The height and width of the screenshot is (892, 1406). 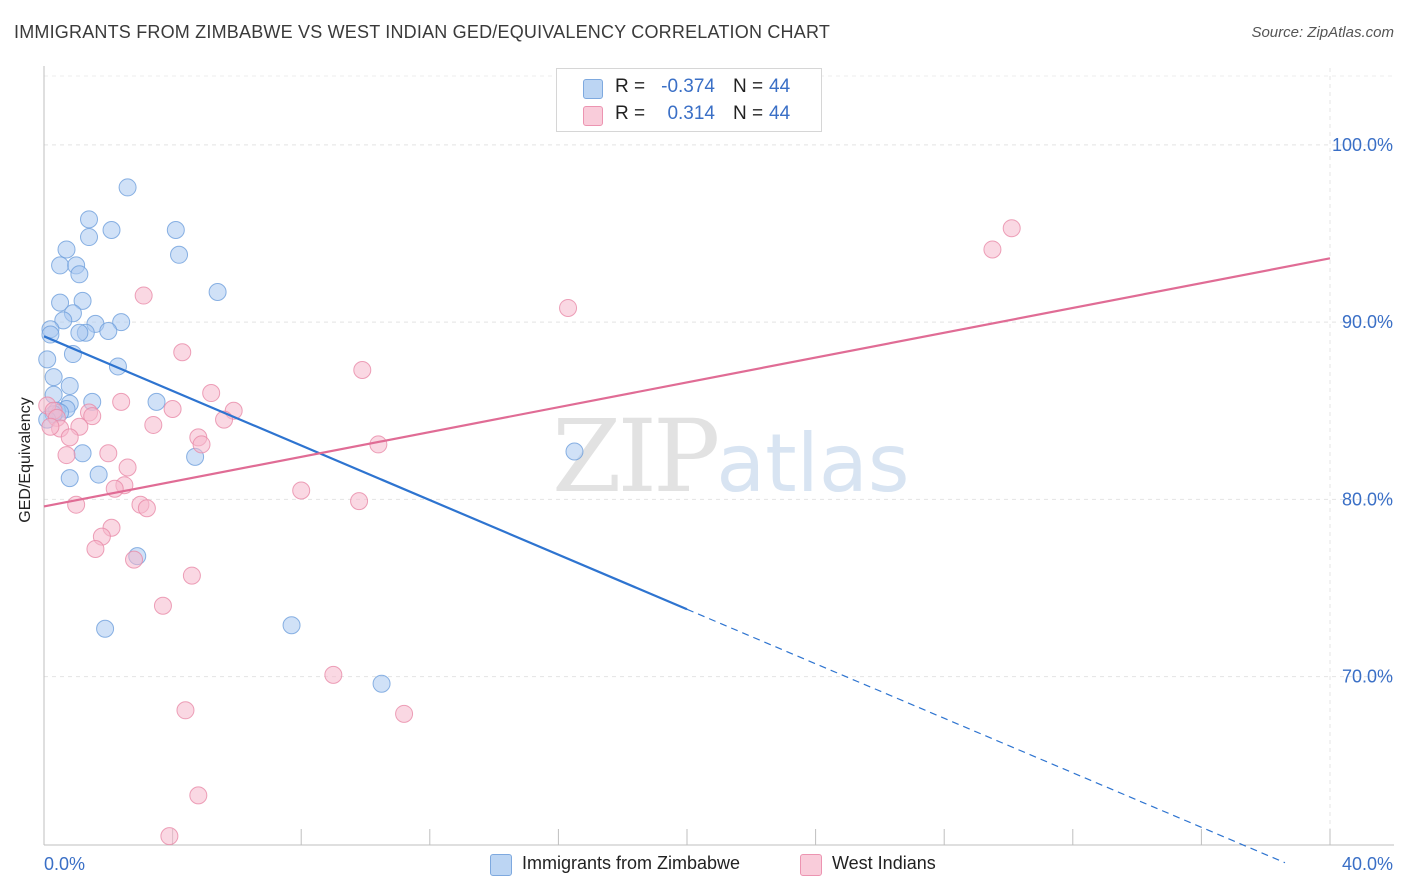 What do you see at coordinates (1367, 499) in the screenshot?
I see `y-tick-label: 80.0%` at bounding box center [1367, 499].